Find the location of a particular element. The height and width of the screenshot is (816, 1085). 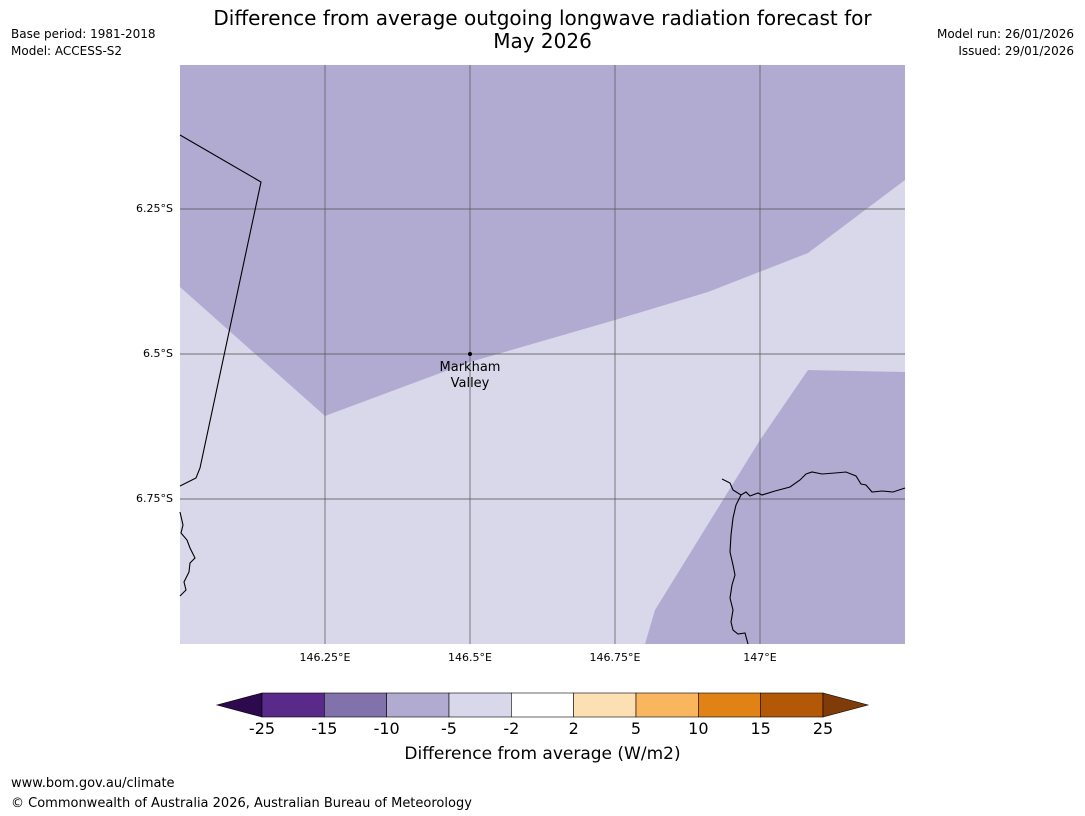

lon-label-146-5: 146.5°E is located at coordinates (470, 657).